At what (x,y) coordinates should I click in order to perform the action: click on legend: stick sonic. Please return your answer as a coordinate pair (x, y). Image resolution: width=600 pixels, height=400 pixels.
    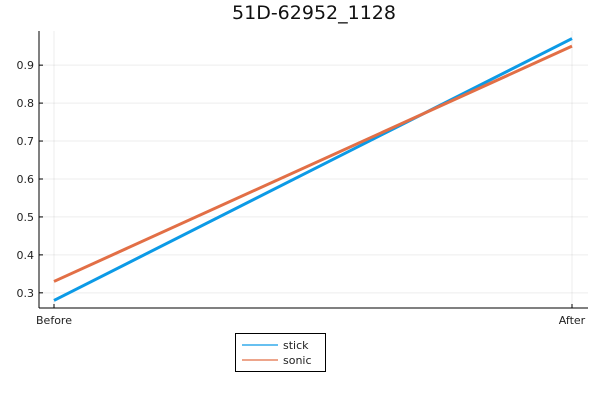
    Looking at the image, I should click on (280, 352).